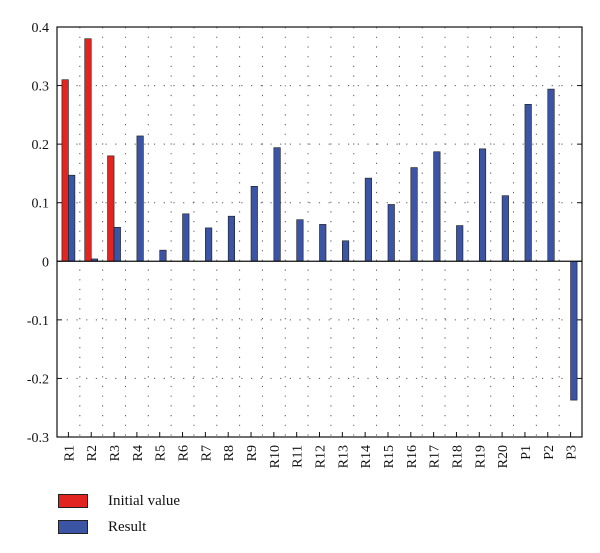  What do you see at coordinates (457, 456) in the screenshot?
I see `x-tick-label-r18: R18` at bounding box center [457, 456].